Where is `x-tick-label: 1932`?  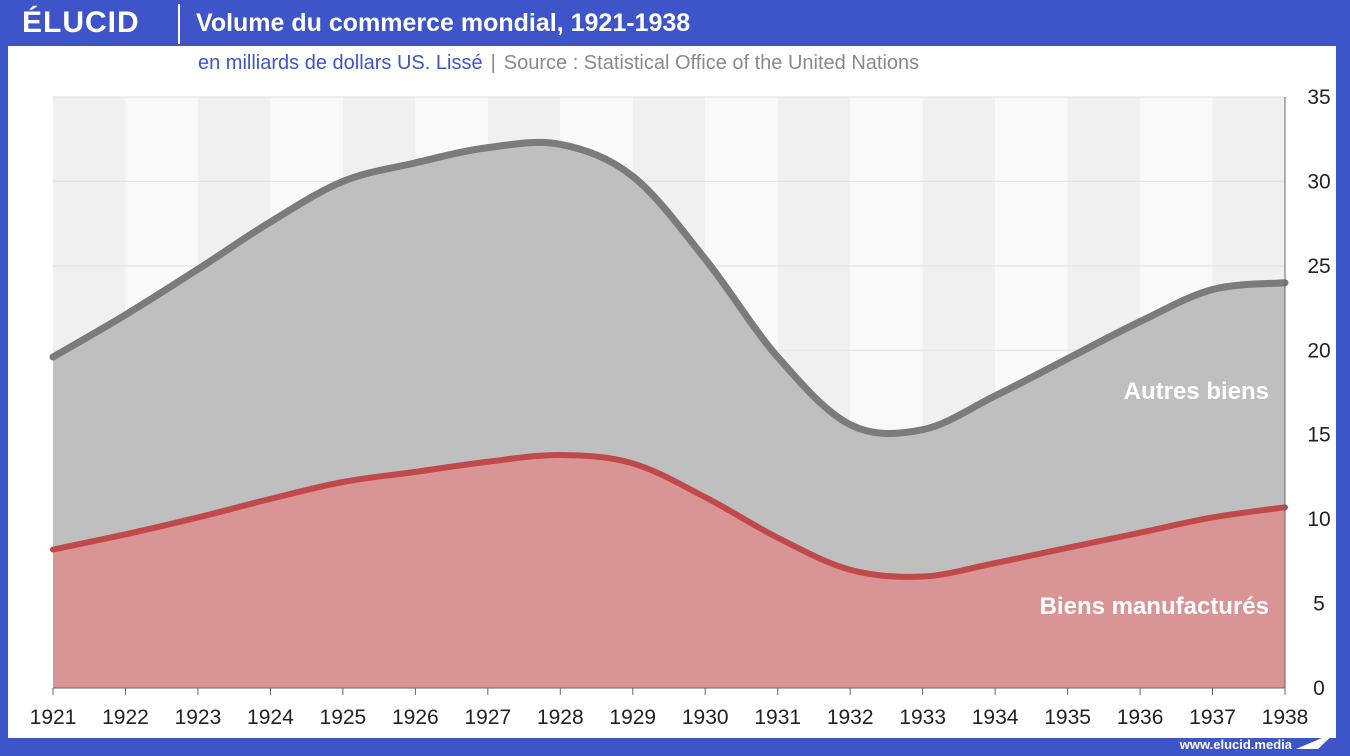
x-tick-label: 1932 is located at coordinates (850, 717).